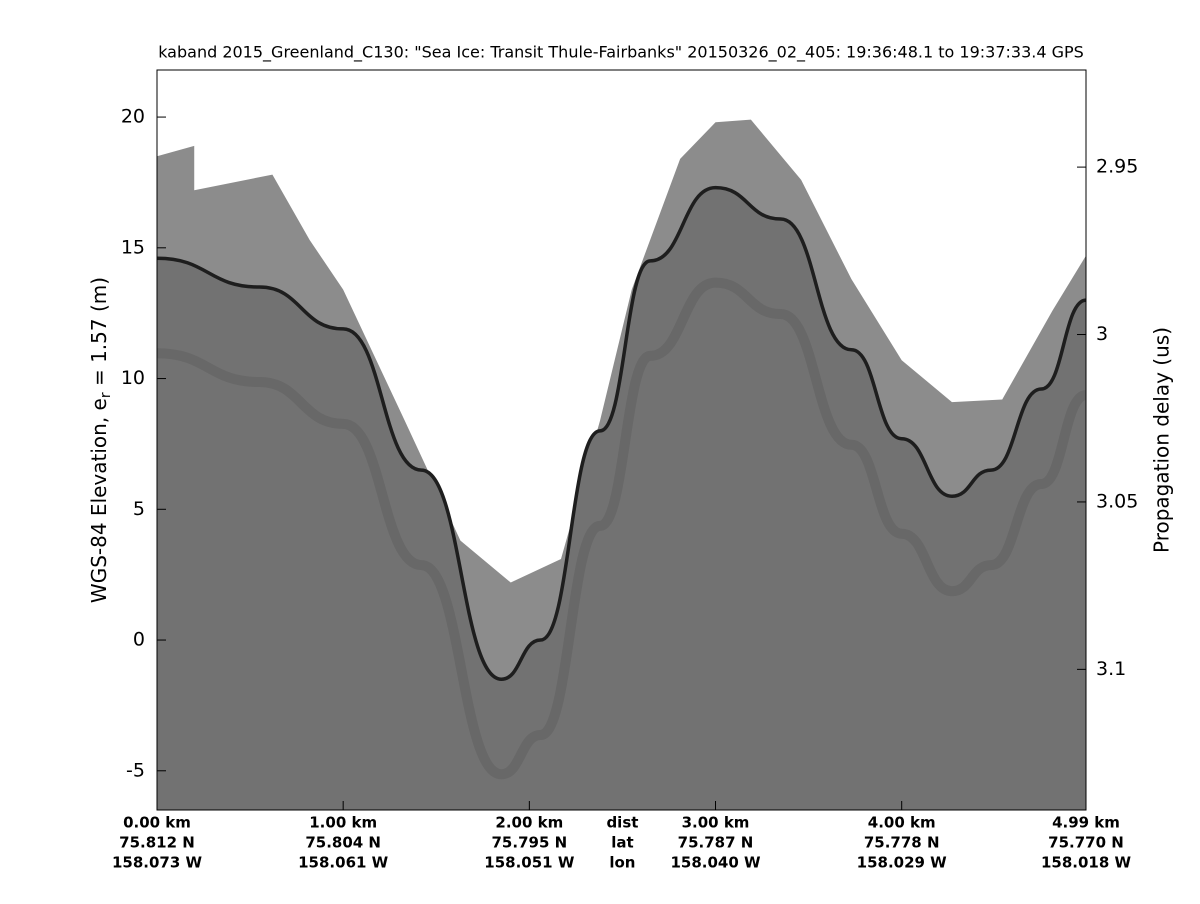  What do you see at coordinates (902, 863) in the screenshot?
I see `lon-label: 158.029 W` at bounding box center [902, 863].